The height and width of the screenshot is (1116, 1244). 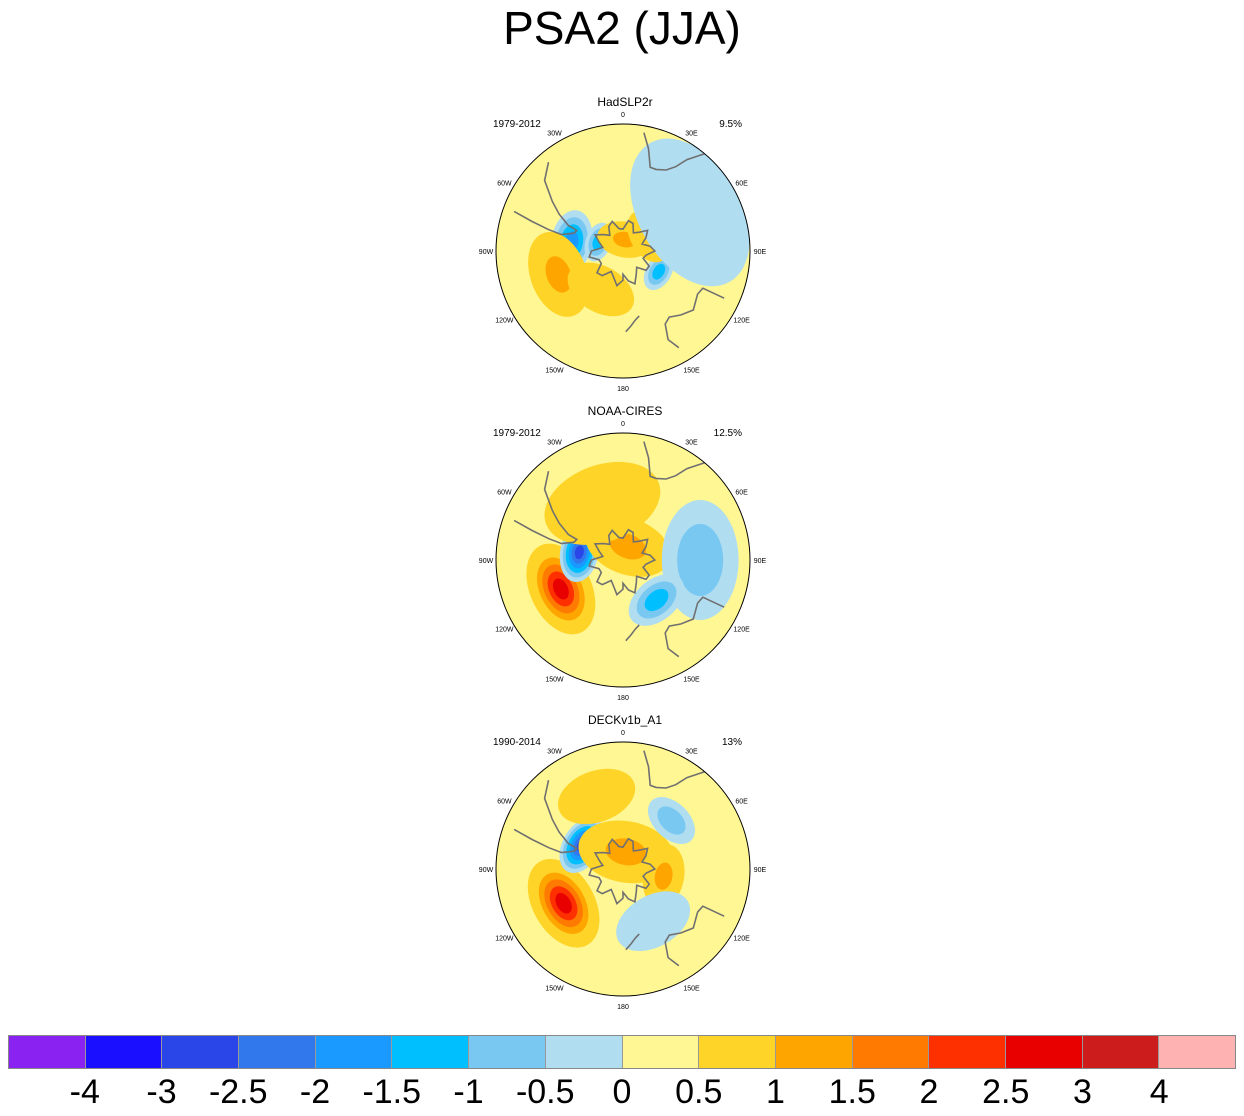 I want to click on panel-title: NOAA-CIRES, so click(x=625, y=411).